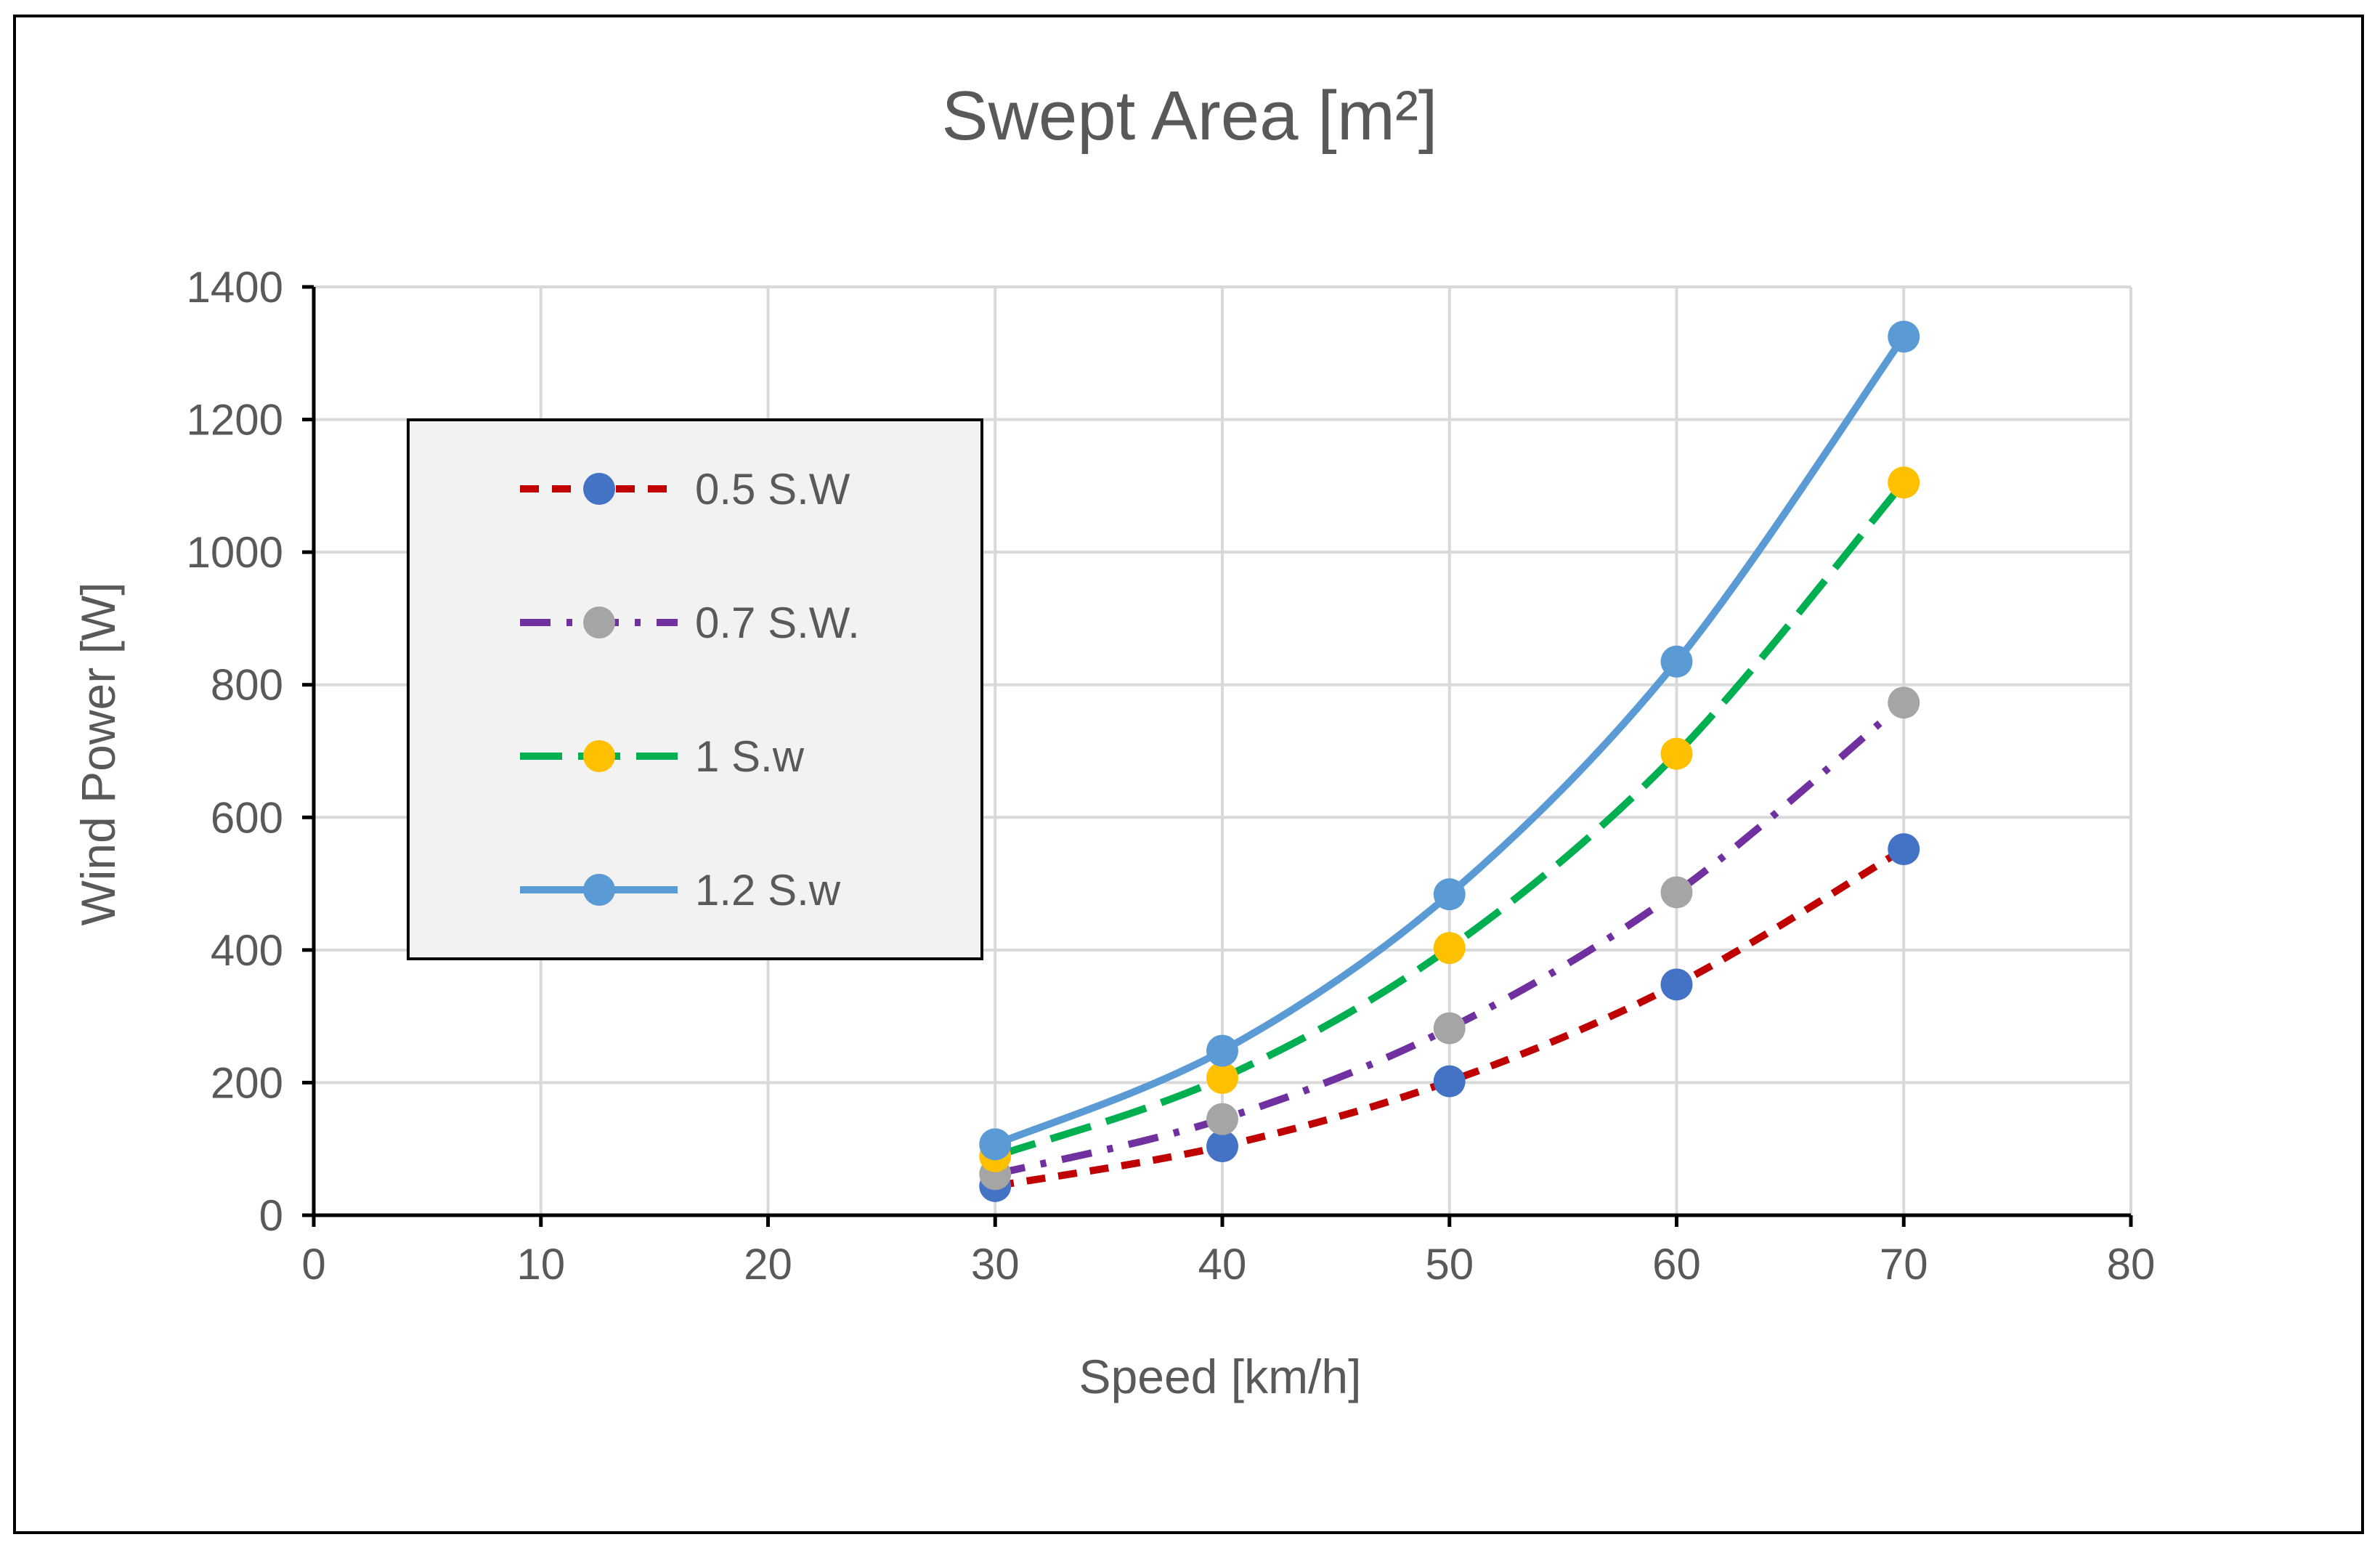 The width and height of the screenshot is (2380, 1553). I want to click on legend-label: 1 S.w, so click(750, 756).